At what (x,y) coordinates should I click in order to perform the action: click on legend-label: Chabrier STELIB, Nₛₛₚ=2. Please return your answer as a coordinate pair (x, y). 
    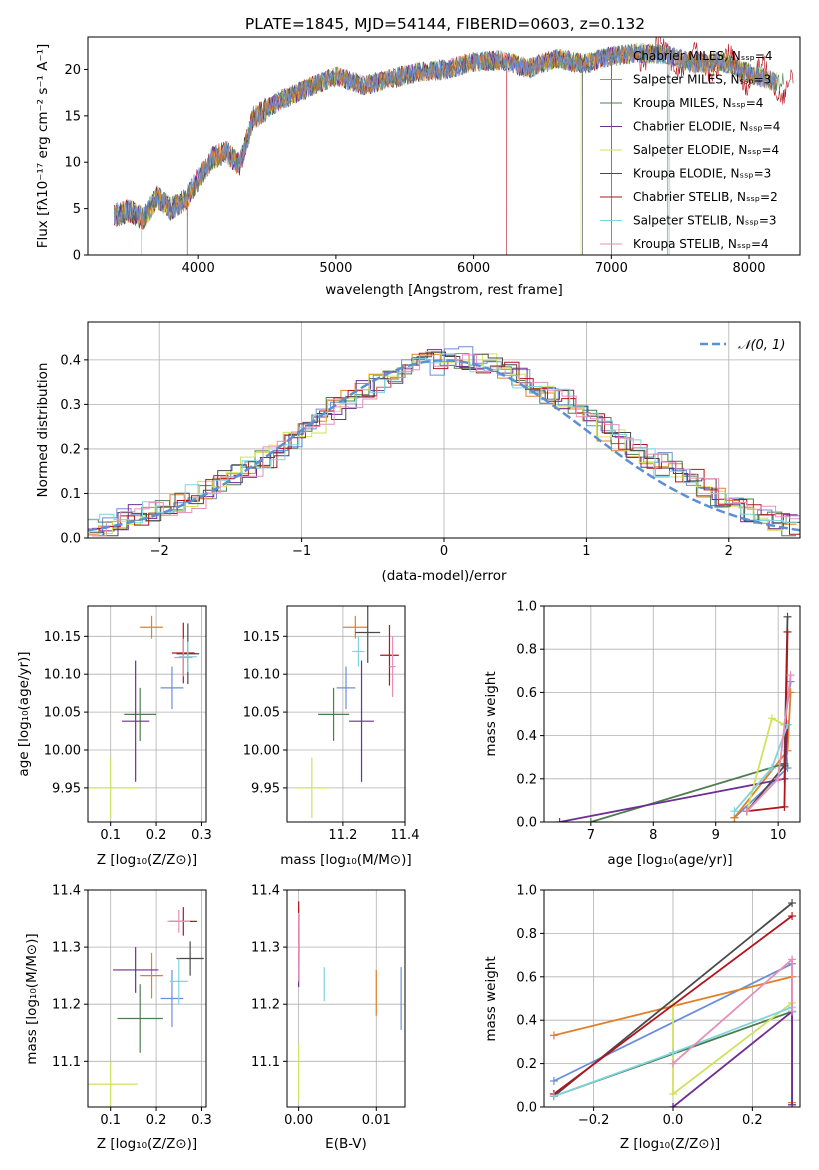
    Looking at the image, I should click on (705, 197).